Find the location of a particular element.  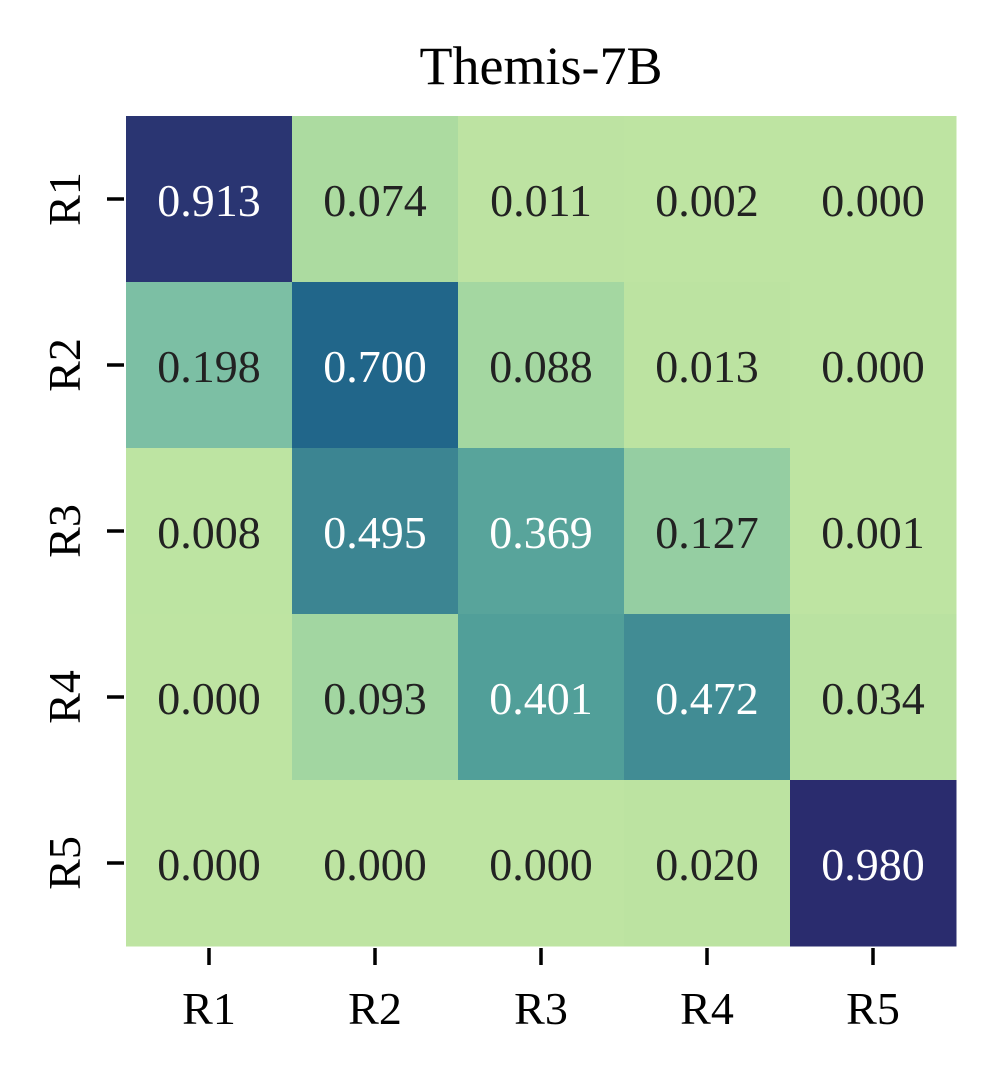

x-tick-label: R3 is located at coordinates (541, 1008).